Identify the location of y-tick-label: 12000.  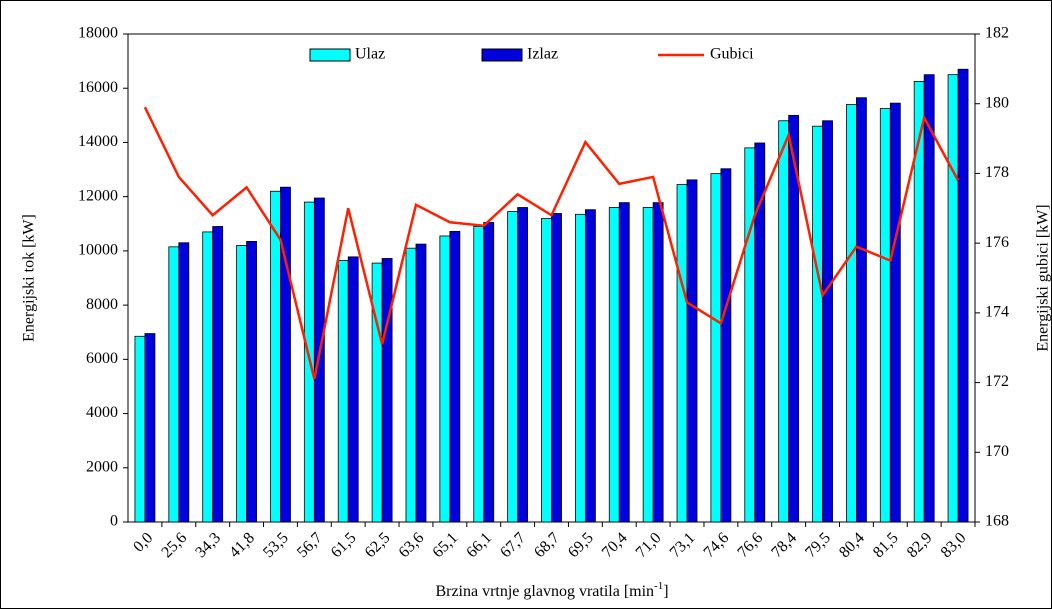
(98, 195).